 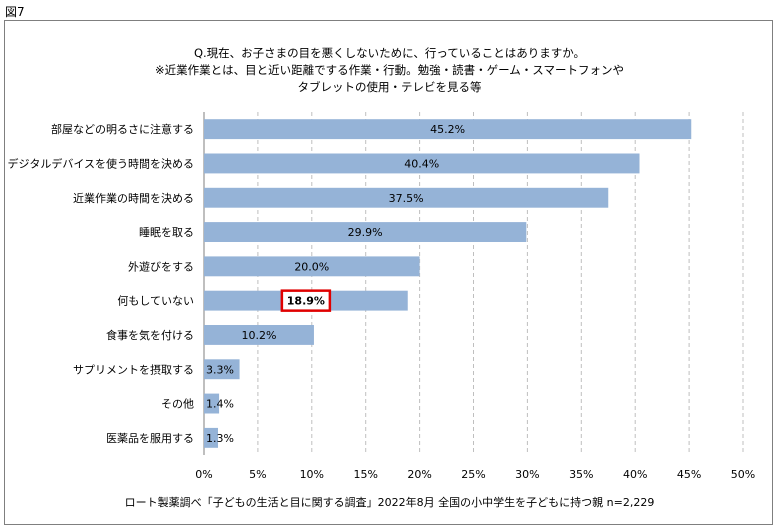 I want to click on data-label: 1.4%, so click(x=220, y=404).